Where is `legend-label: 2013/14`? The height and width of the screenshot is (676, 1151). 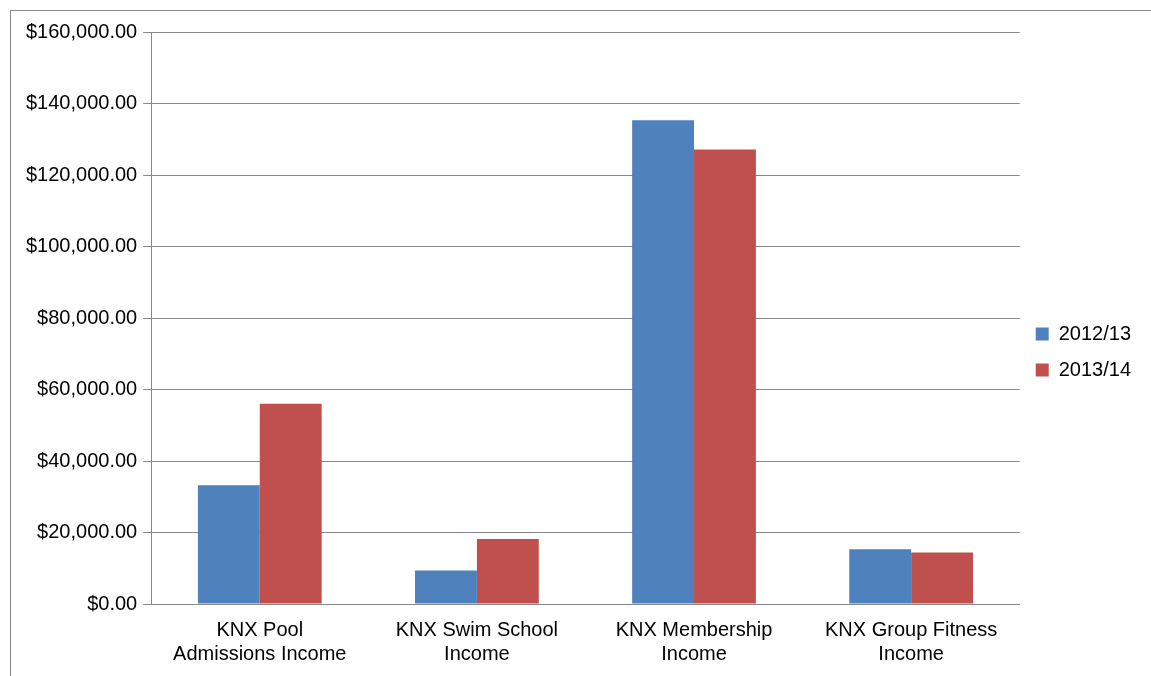 legend-label: 2013/14 is located at coordinates (1094, 368).